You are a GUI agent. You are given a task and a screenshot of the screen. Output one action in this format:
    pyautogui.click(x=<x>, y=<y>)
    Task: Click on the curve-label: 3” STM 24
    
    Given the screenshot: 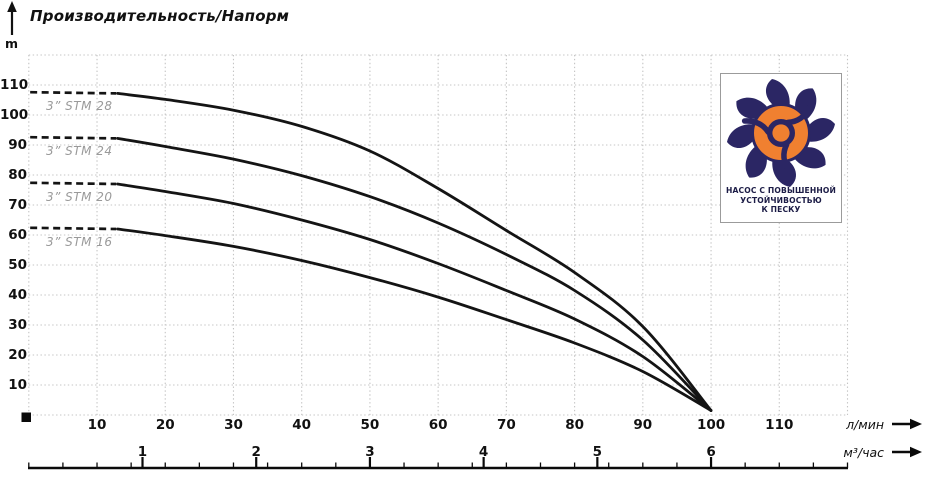 What is the action you would take?
    pyautogui.click(x=79, y=151)
    